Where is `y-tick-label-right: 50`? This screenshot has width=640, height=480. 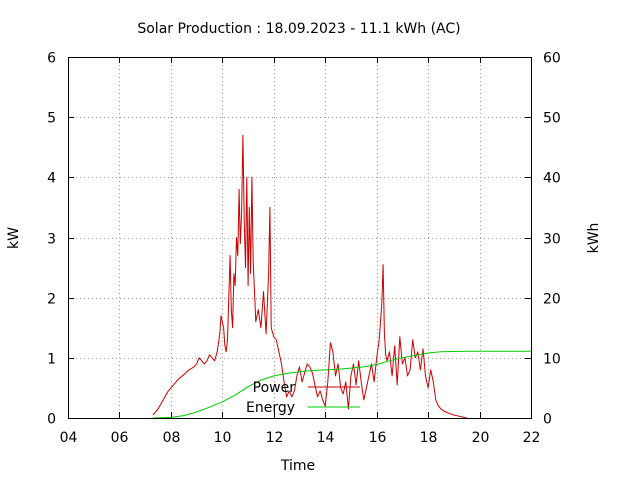 y-tick-label-right: 50 is located at coordinates (552, 119).